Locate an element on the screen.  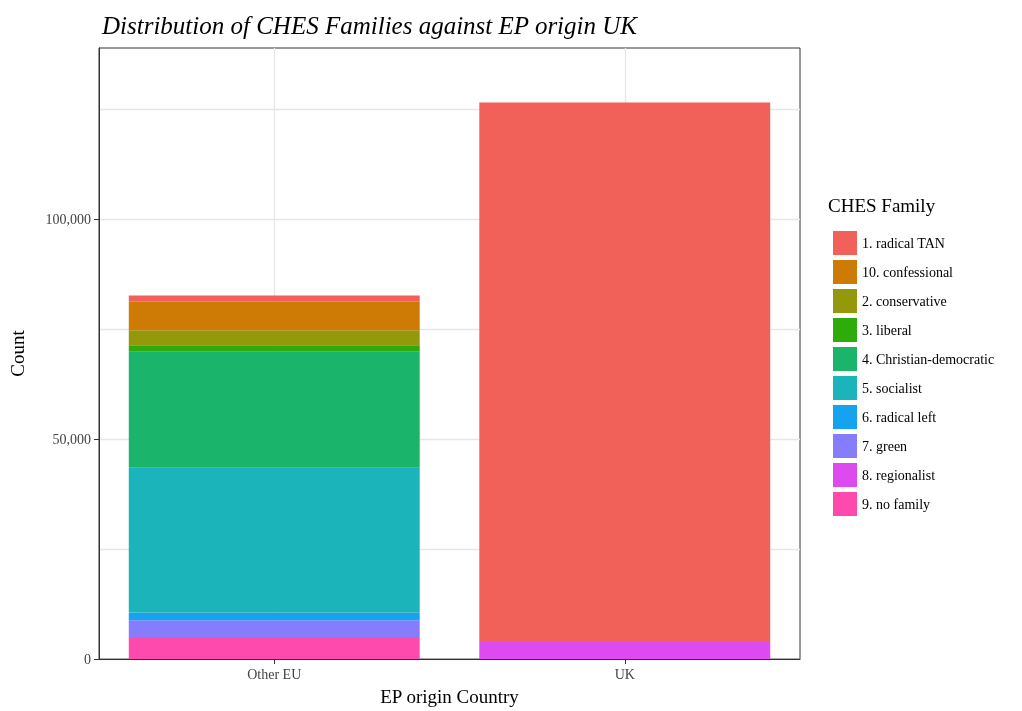
x-tick-label: Other EU is located at coordinates (274, 674).